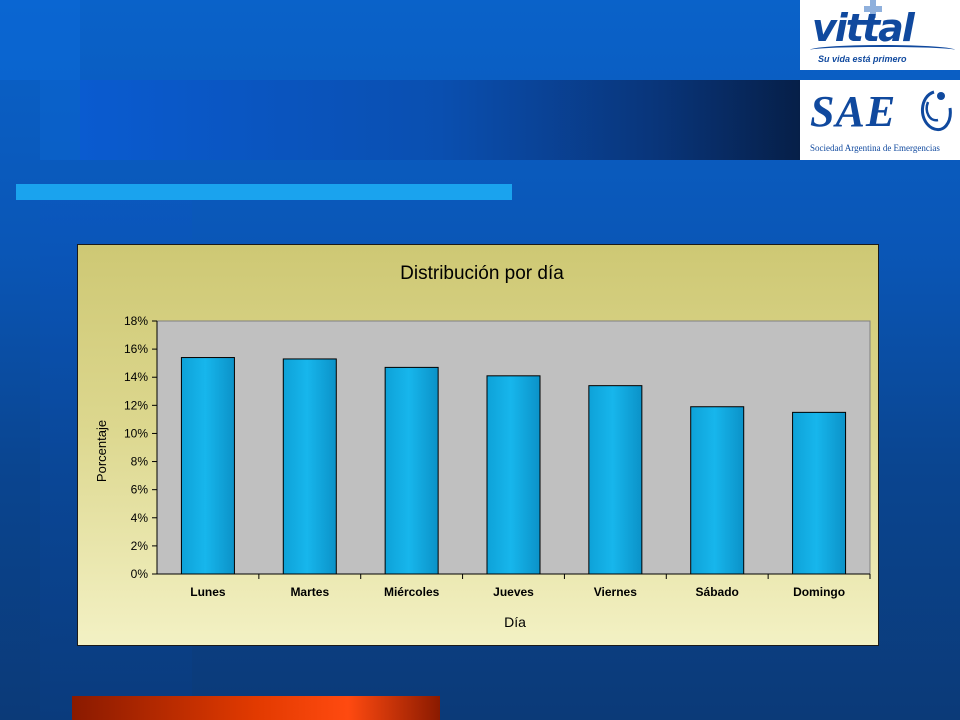  I want to click on accent-bar, so click(264, 192).